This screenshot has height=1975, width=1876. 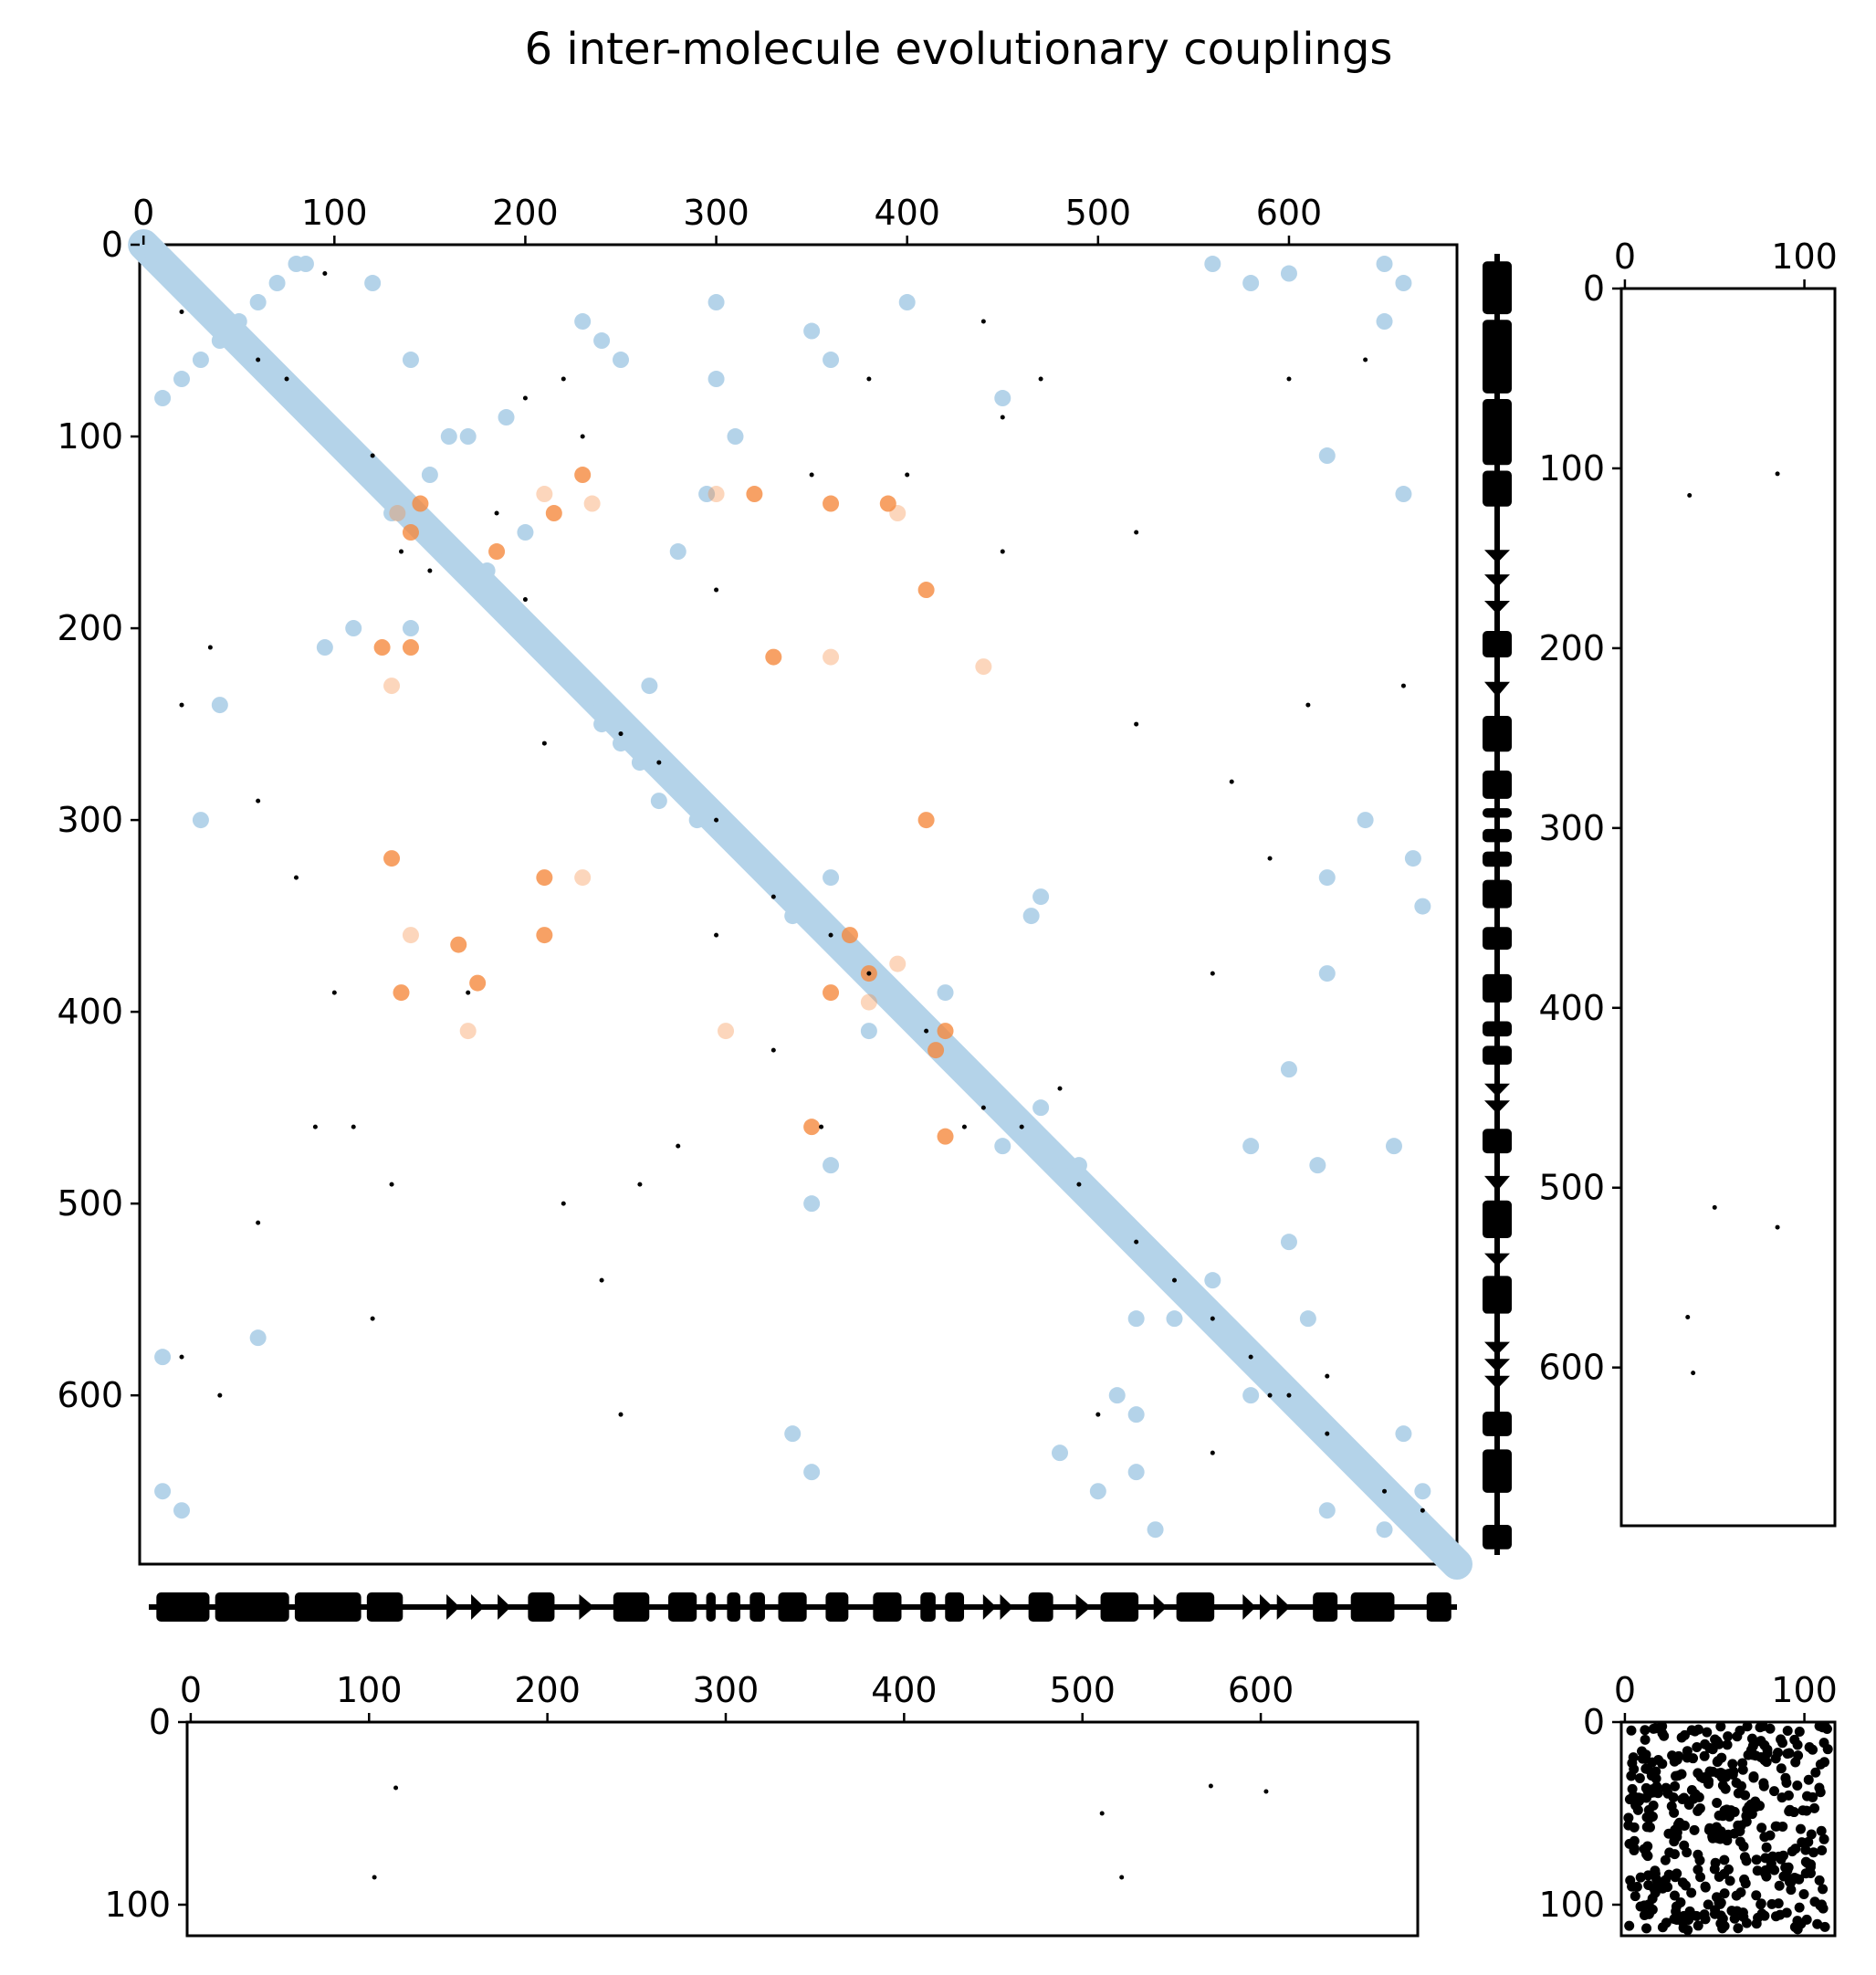 What do you see at coordinates (145, 1813) in the screenshot?
I see `bottom-y-axis: 0 100` at bounding box center [145, 1813].